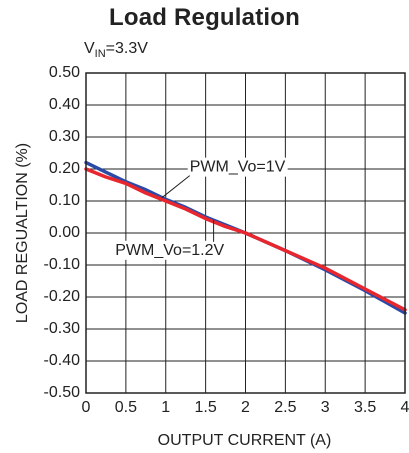 The width and height of the screenshot is (409, 453). I want to click on y-tick-label: -0.30, so click(62, 328).